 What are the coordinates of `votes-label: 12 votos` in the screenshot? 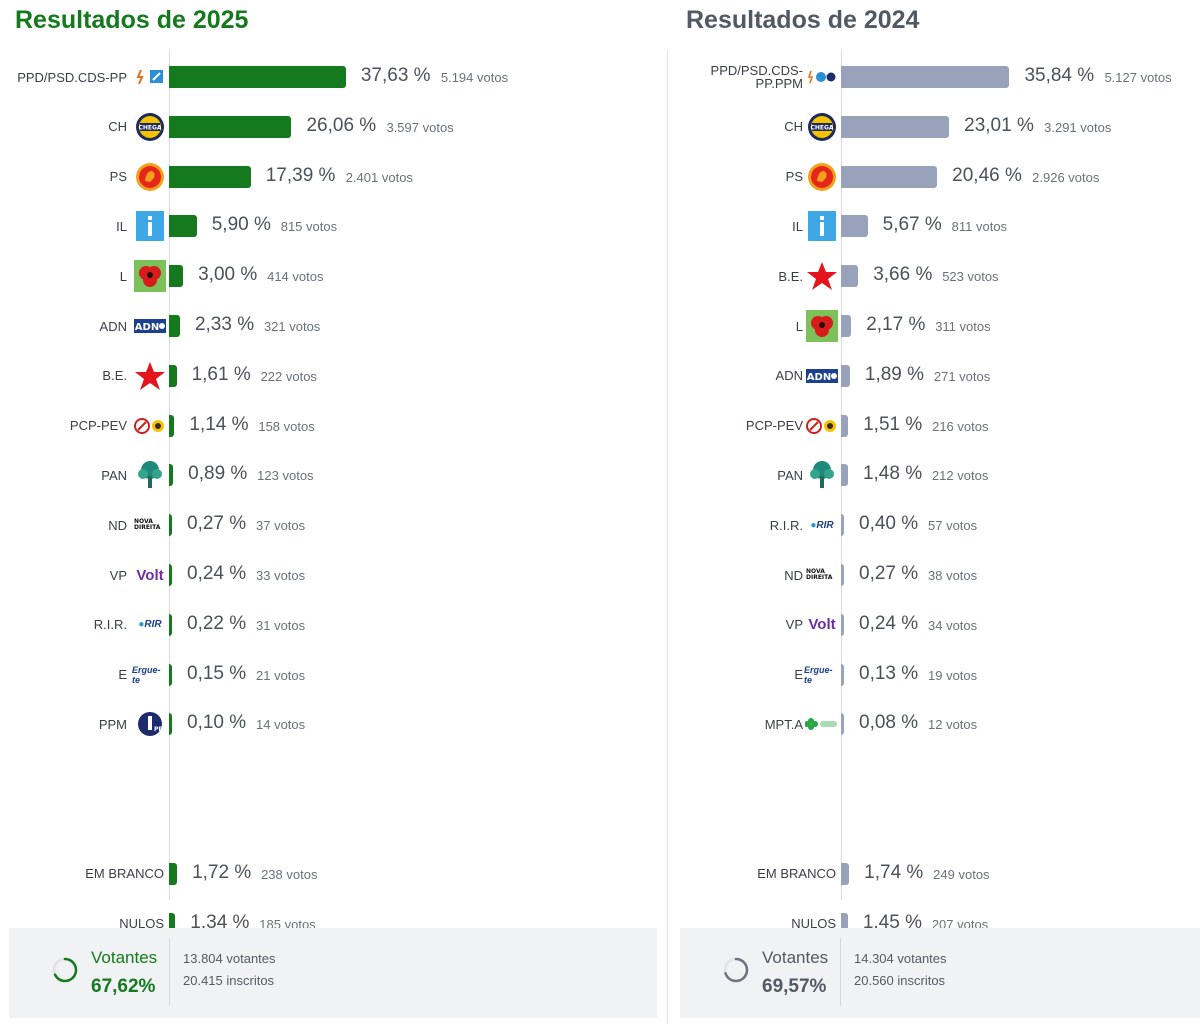 It's located at (953, 725).